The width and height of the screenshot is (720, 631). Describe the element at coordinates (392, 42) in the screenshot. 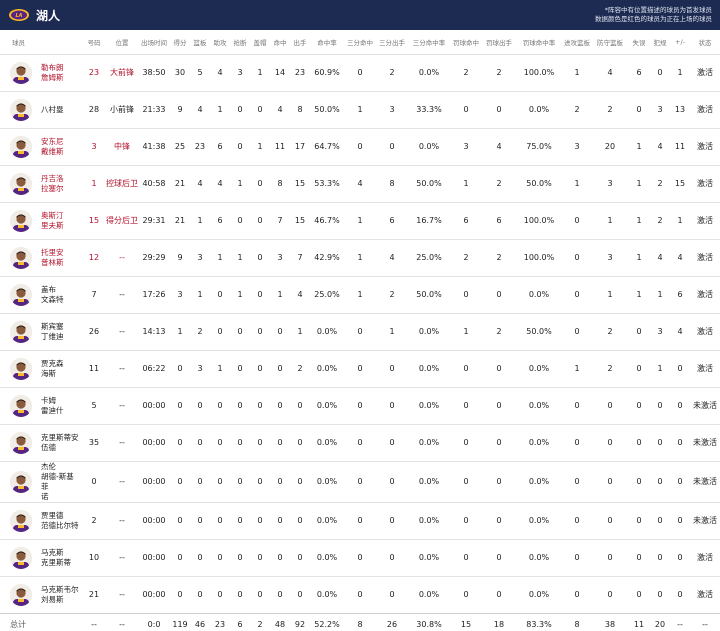

I see `col-header-3p-attempts: 三分出手` at that location.